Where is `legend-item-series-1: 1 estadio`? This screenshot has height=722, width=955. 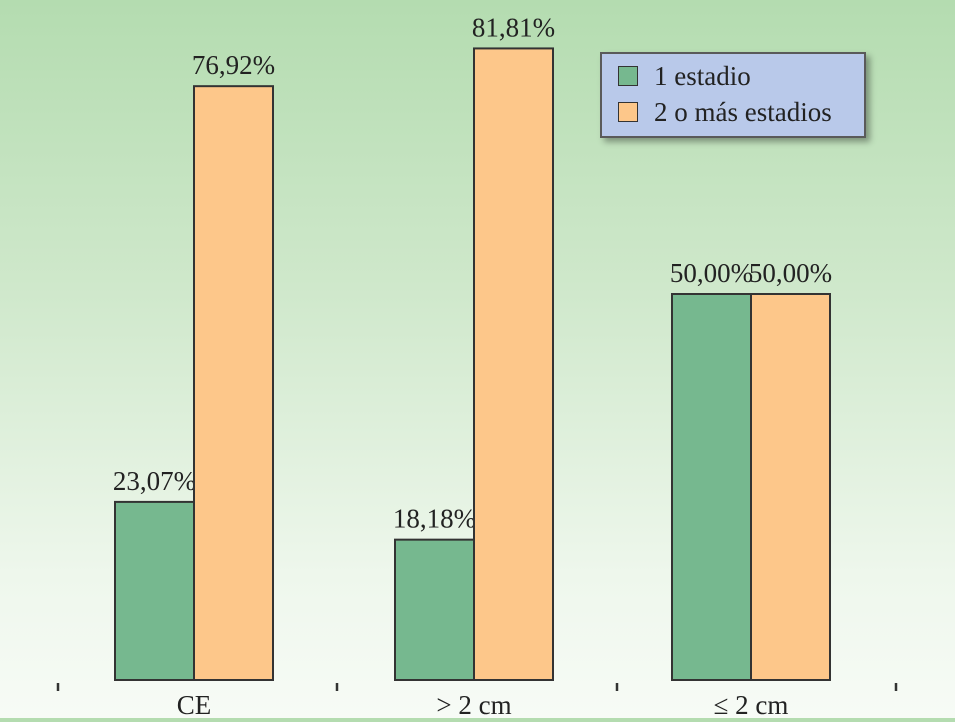
legend-item-series-1: 1 estadio is located at coordinates (684, 75).